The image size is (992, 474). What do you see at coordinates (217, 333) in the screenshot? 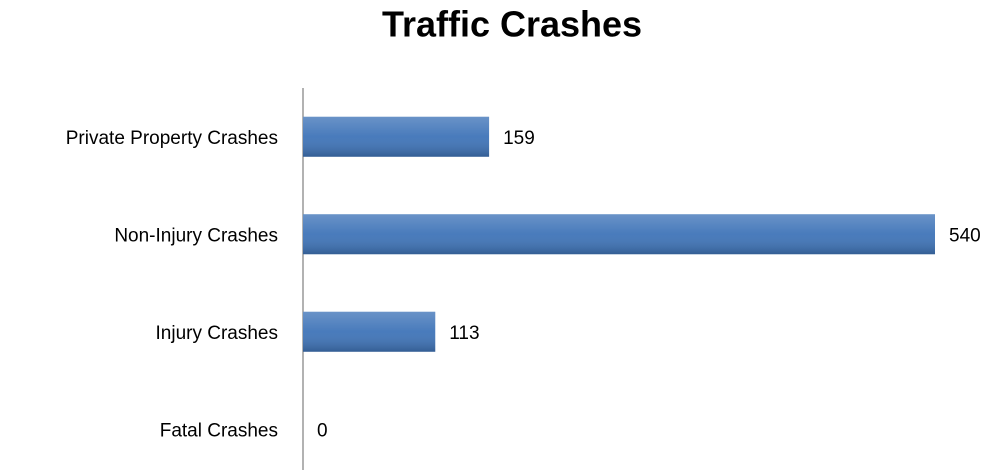
I see `y-tick-label: Injury Crashes` at bounding box center [217, 333].